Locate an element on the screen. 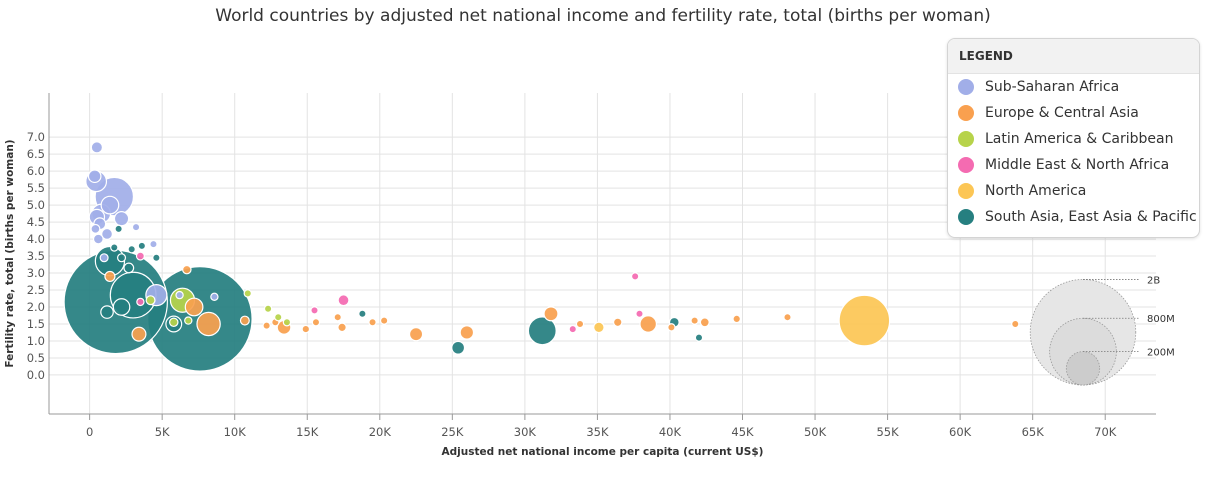 Image resolution: width=1206 pixels, height=480 pixels. size-legend-label: 200M is located at coordinates (1161, 353).